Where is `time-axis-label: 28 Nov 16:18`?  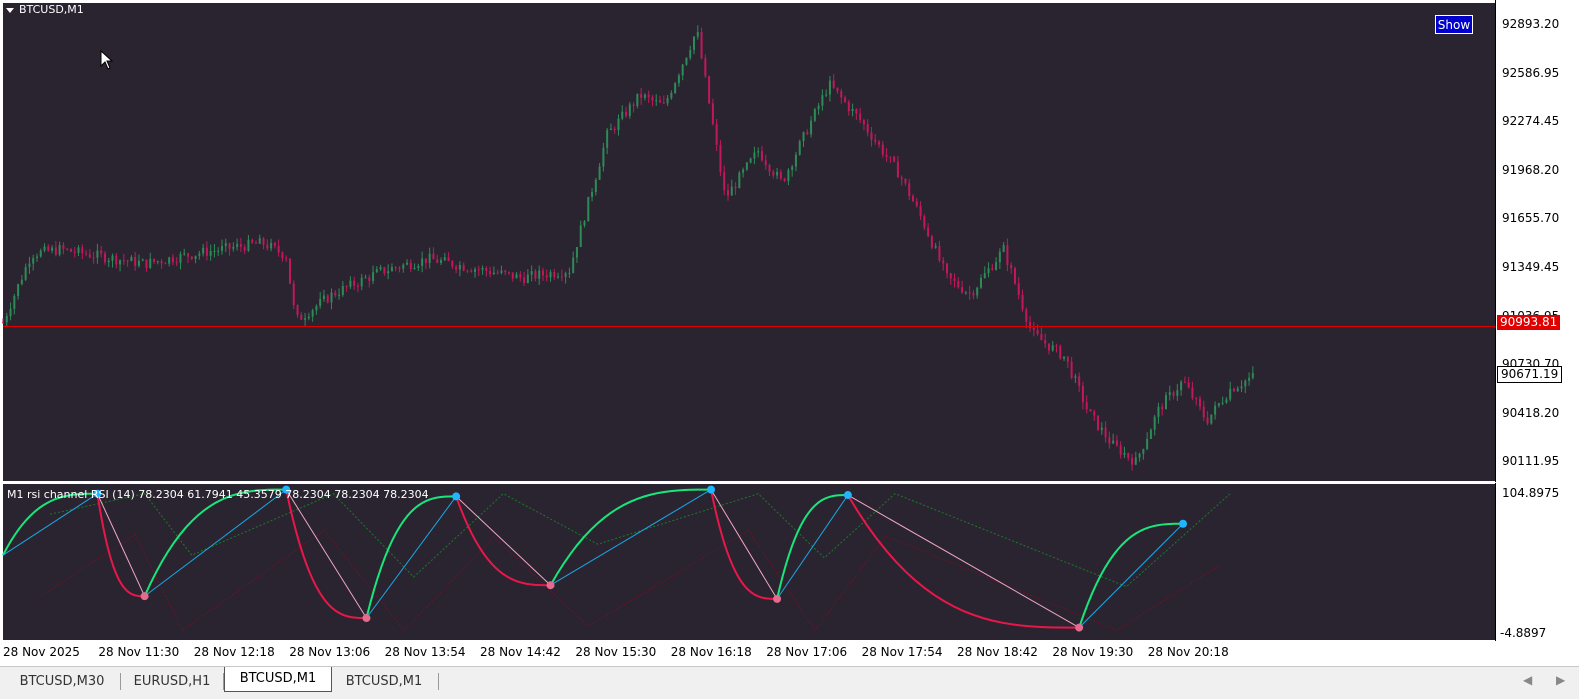
time-axis-label: 28 Nov 16:18 is located at coordinates (711, 652).